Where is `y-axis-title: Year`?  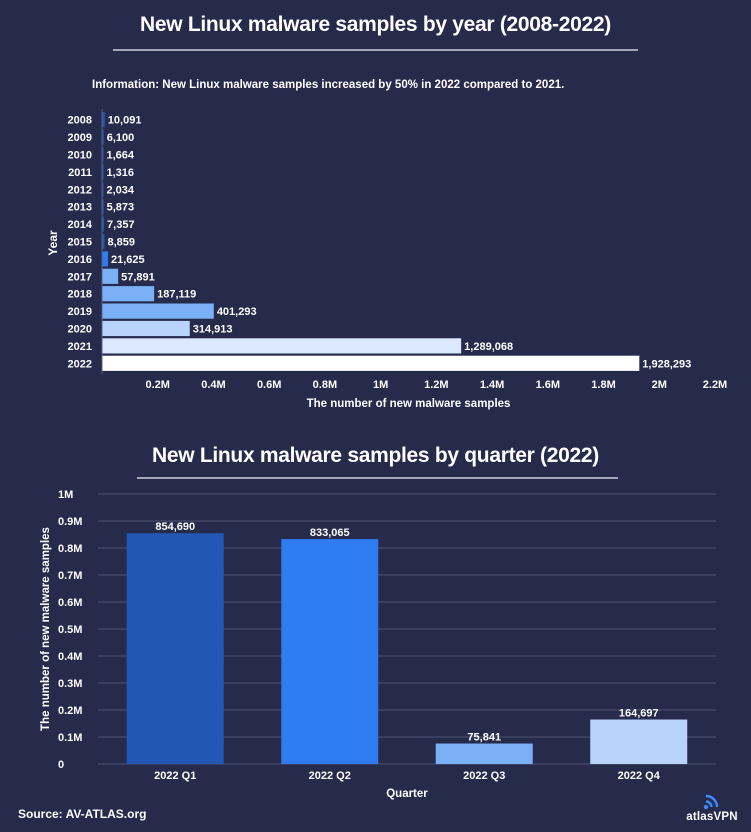
y-axis-title: Year is located at coordinates (53, 243).